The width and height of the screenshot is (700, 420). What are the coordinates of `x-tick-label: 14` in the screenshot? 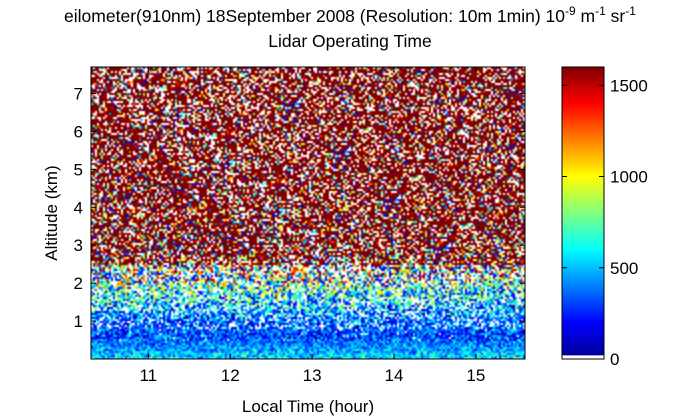 It's located at (394, 375).